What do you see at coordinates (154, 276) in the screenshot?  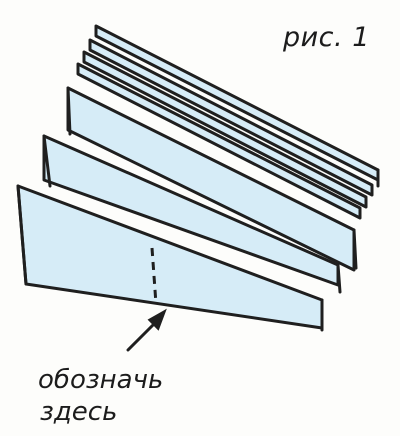 I see `dashed-mark-line` at bounding box center [154, 276].